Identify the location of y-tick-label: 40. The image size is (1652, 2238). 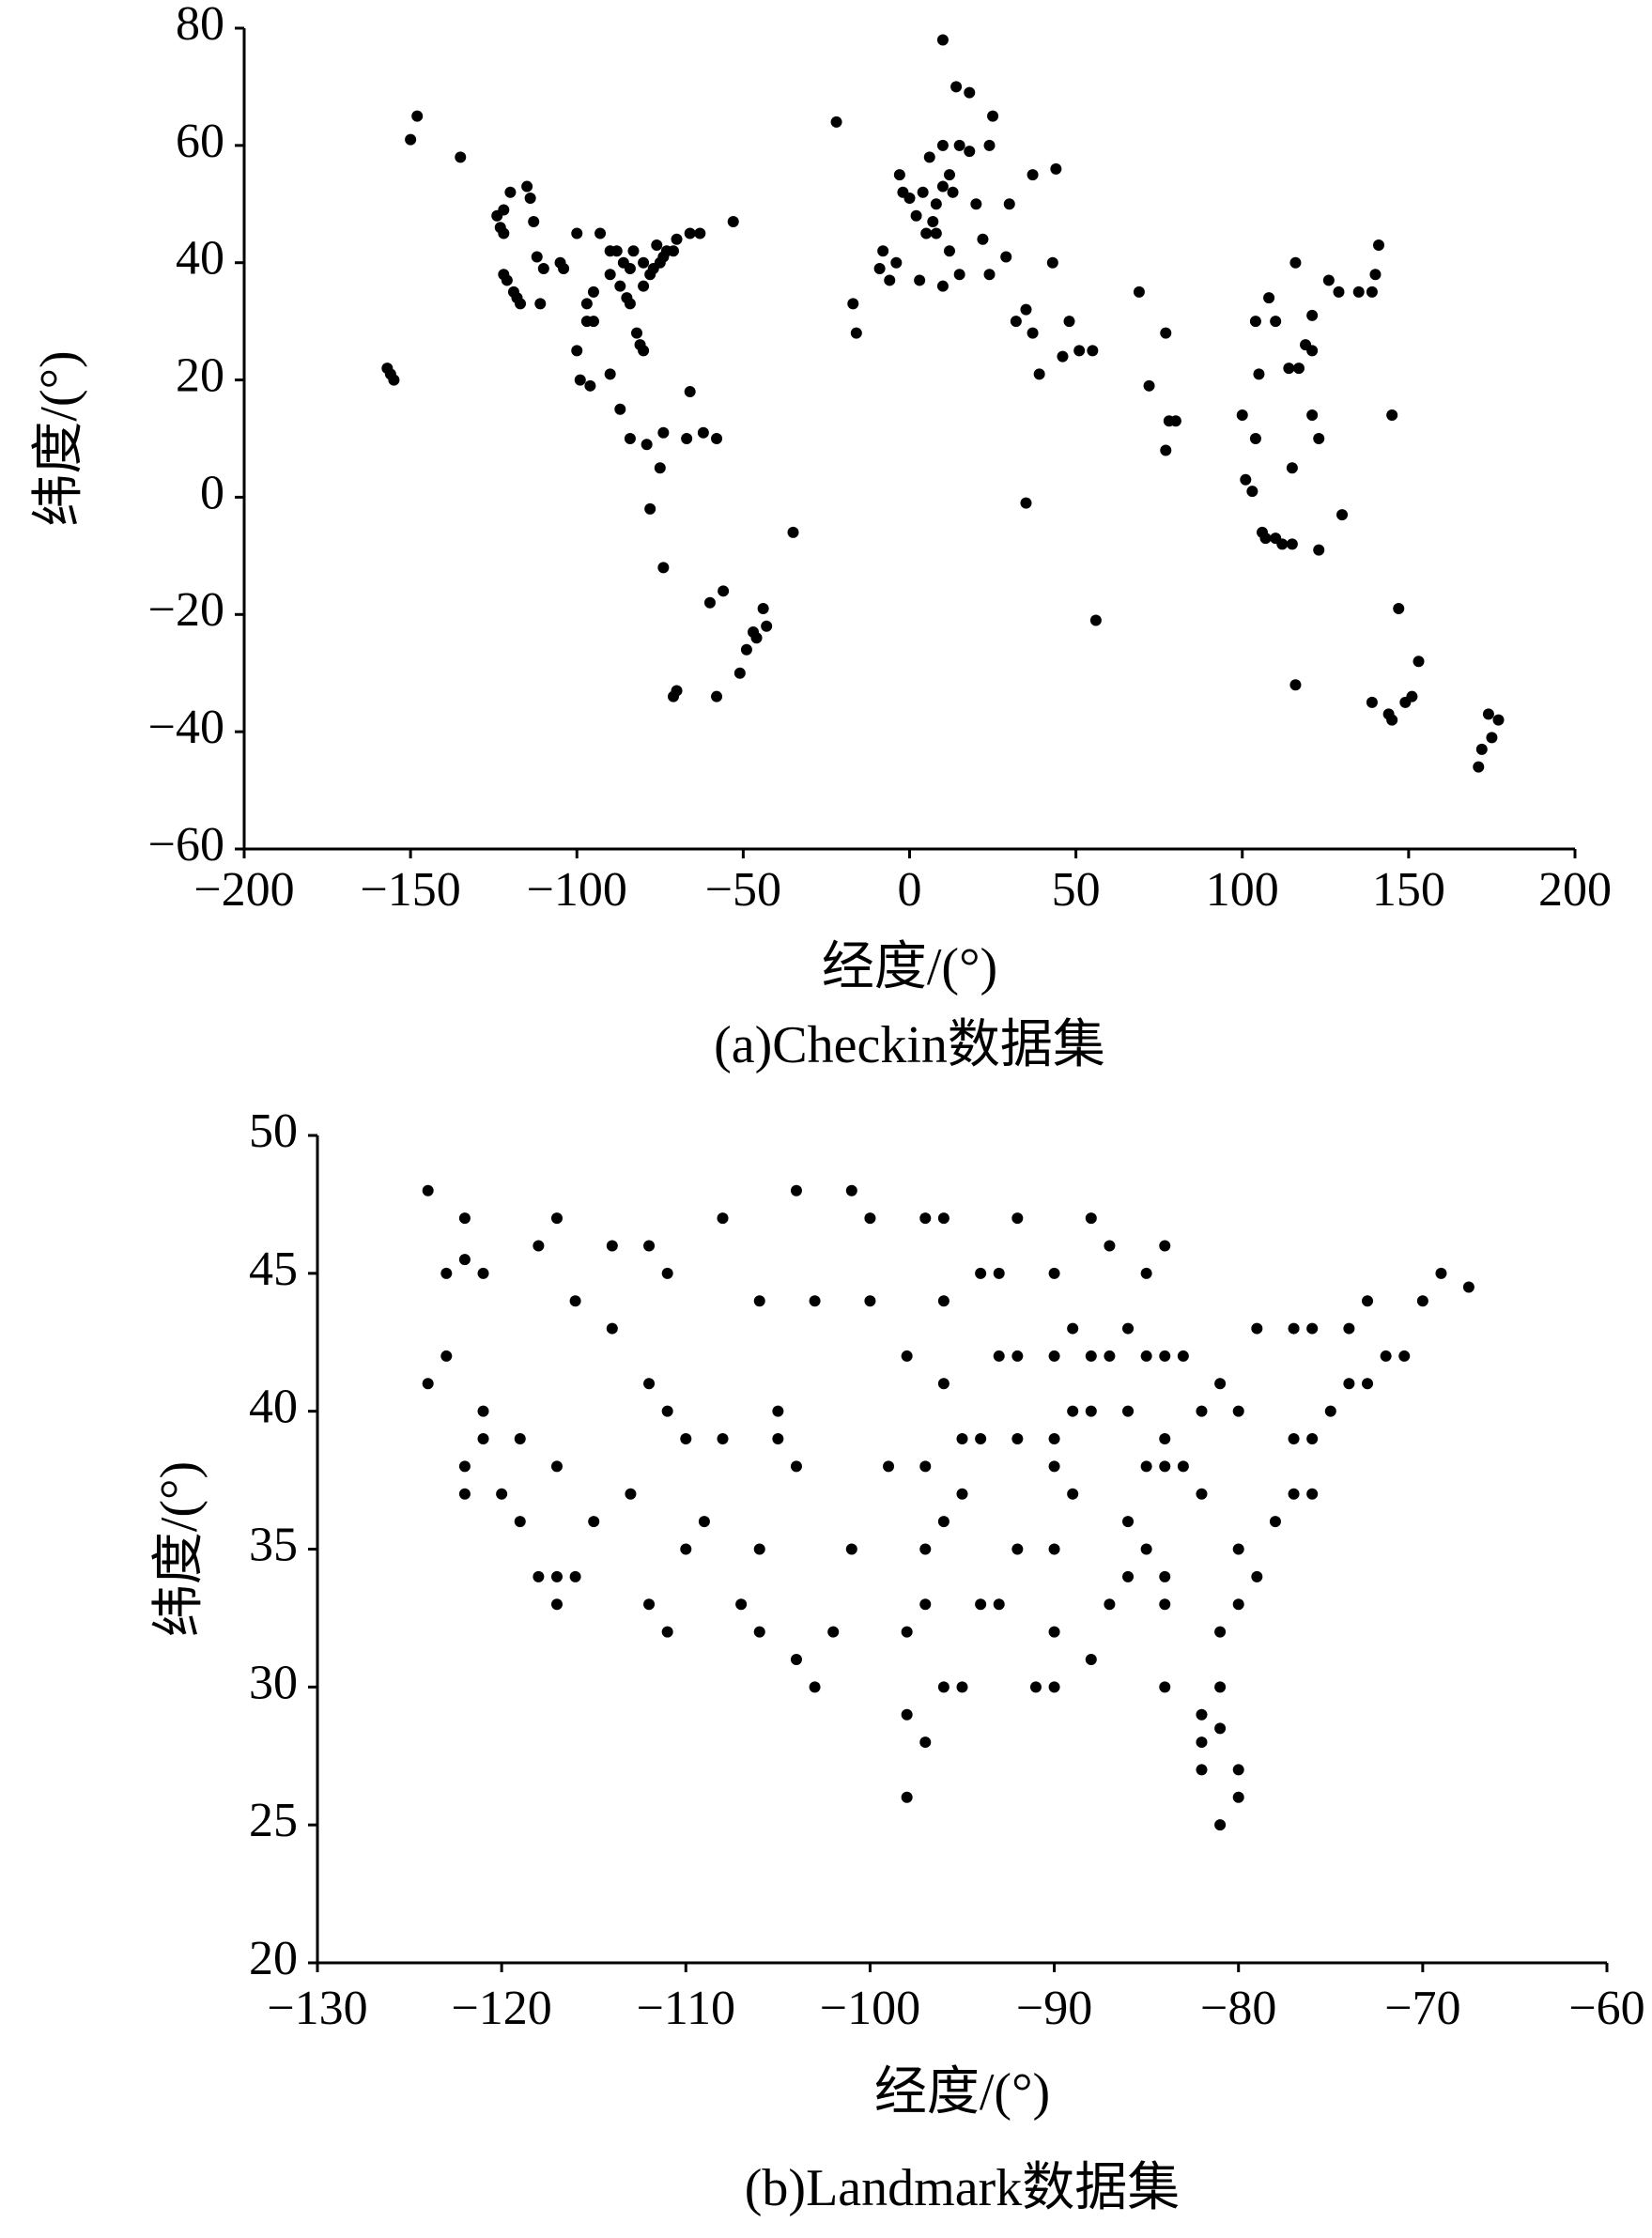
(273, 1408).